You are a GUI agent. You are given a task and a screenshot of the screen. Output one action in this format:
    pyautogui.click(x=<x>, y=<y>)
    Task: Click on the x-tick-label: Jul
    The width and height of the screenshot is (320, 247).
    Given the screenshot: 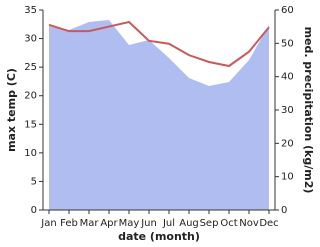 What is the action you would take?
    pyautogui.click(x=168, y=223)
    